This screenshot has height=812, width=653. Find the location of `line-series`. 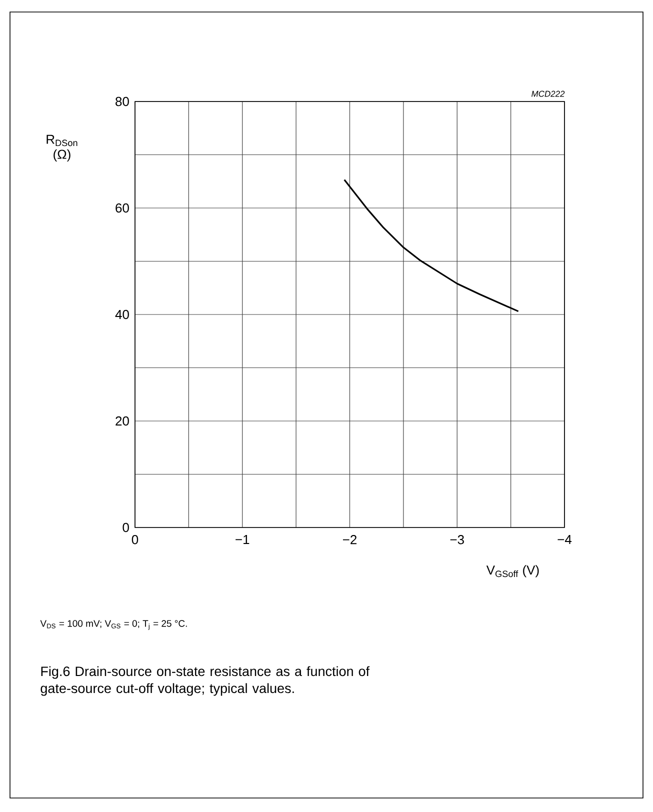

line-series is located at coordinates (432, 245).